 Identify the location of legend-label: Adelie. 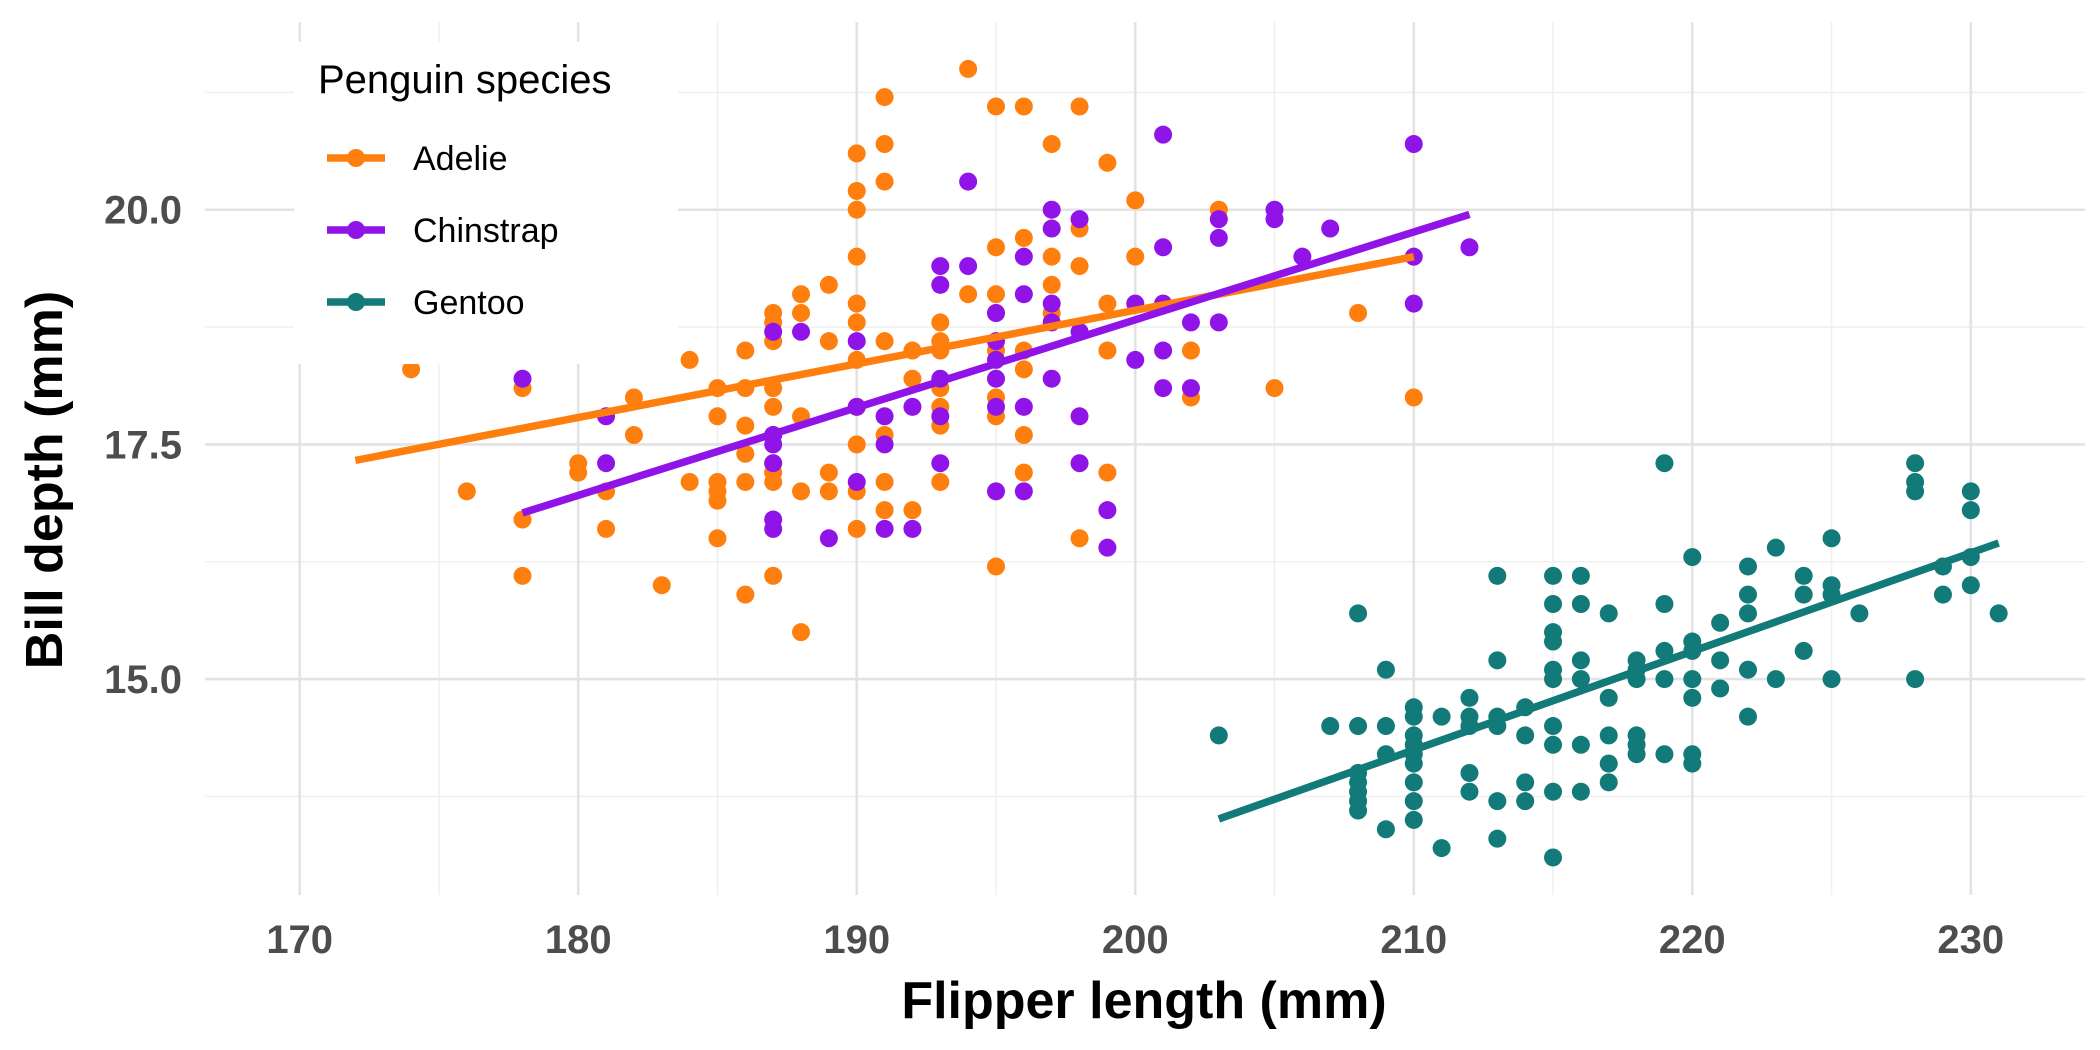
(460, 159).